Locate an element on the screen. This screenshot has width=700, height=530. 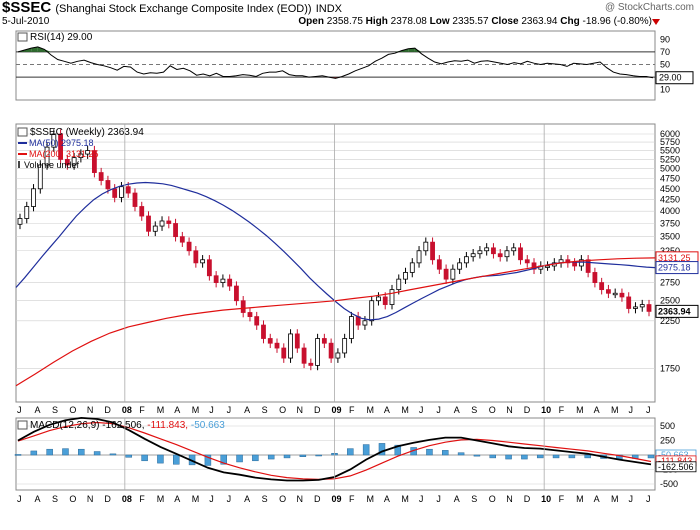
open-label: Open is located at coordinates (311, 21).